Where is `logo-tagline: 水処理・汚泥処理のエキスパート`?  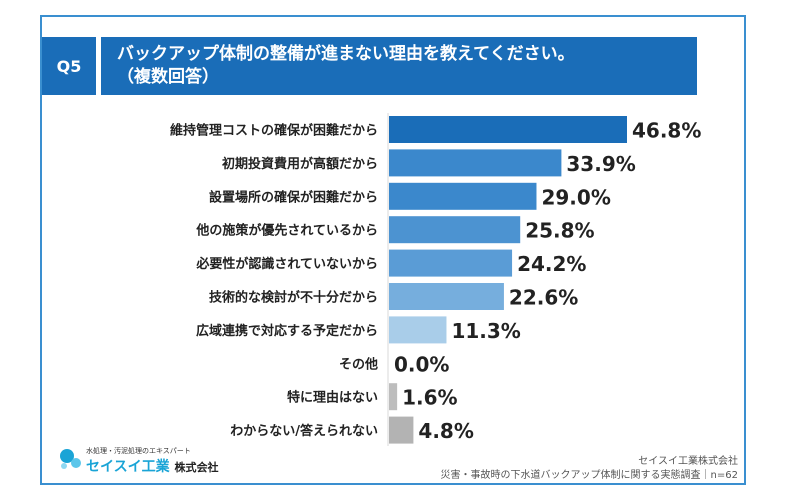
logo-tagline: 水処理・汚泥処理のエキスパート is located at coordinates (138, 451).